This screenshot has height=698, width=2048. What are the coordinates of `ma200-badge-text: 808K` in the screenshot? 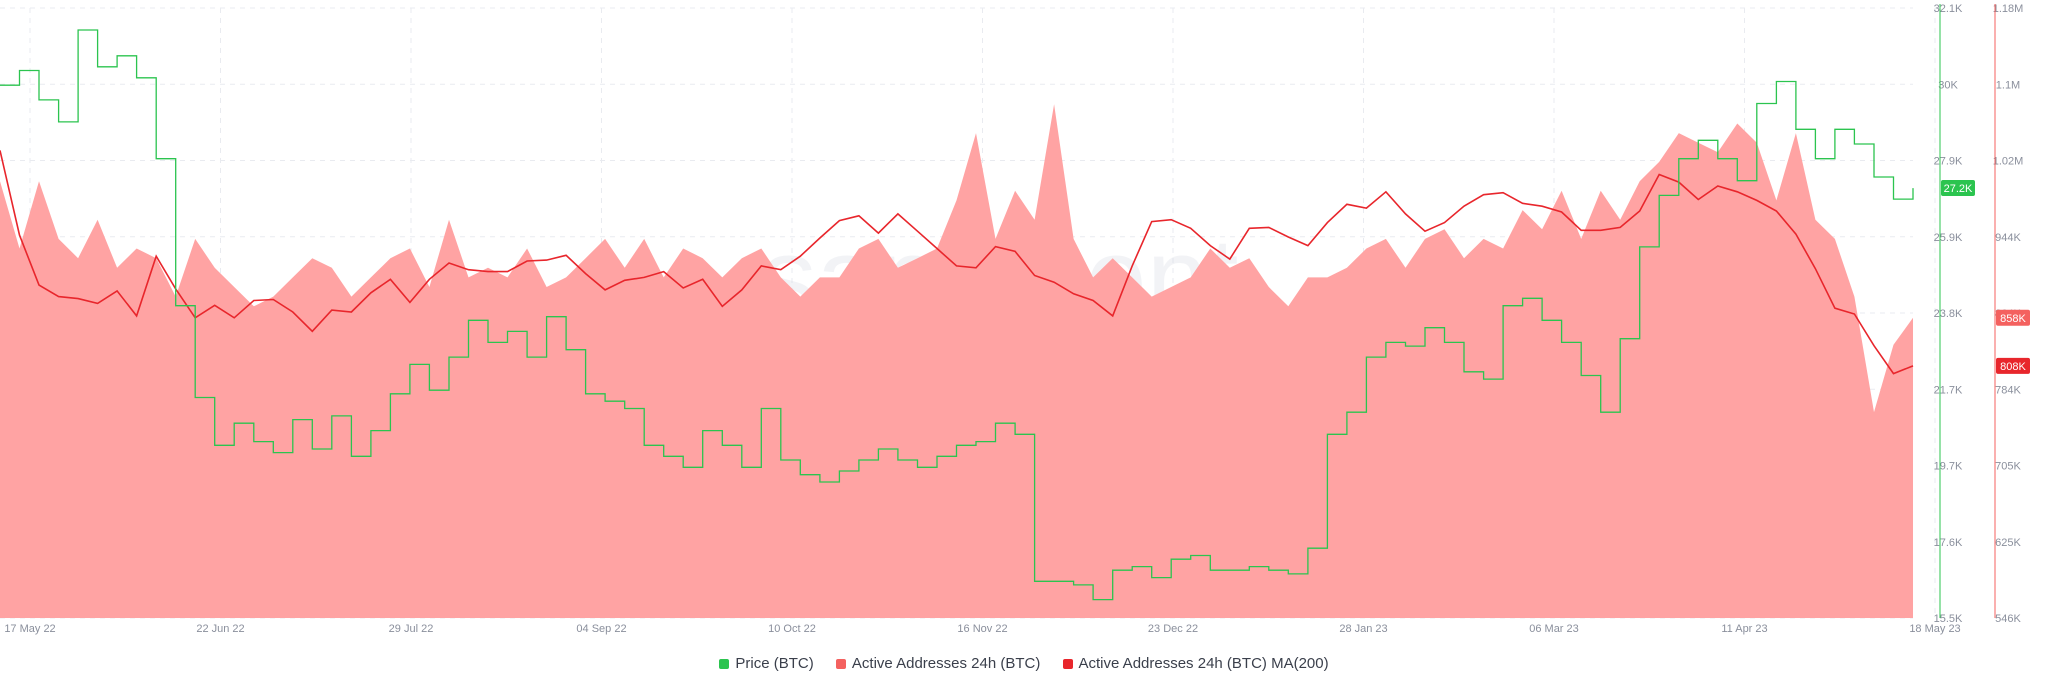 It's located at (2013, 367).